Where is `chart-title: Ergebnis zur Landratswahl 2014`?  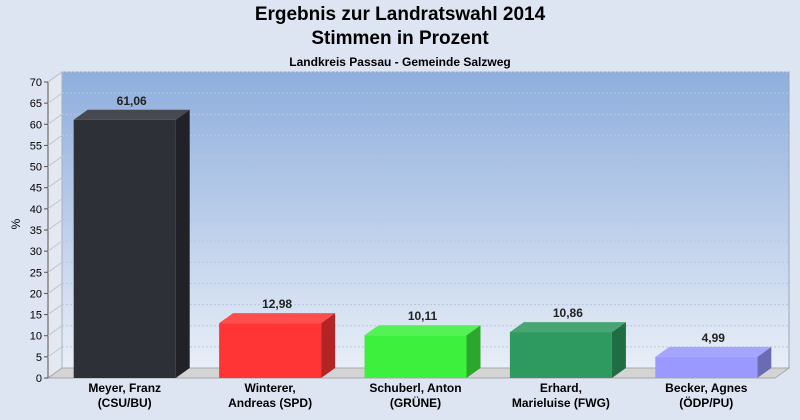
chart-title: Ergebnis zur Landratswahl 2014 is located at coordinates (400, 14).